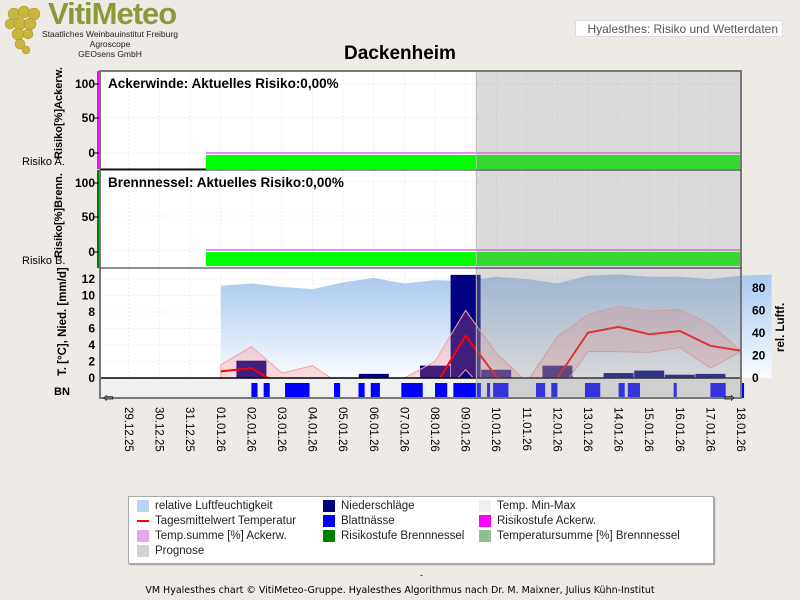 This screenshot has width=800, height=600. Describe the element at coordinates (91, 329) in the screenshot. I see `y-tick-label: 6` at that location.